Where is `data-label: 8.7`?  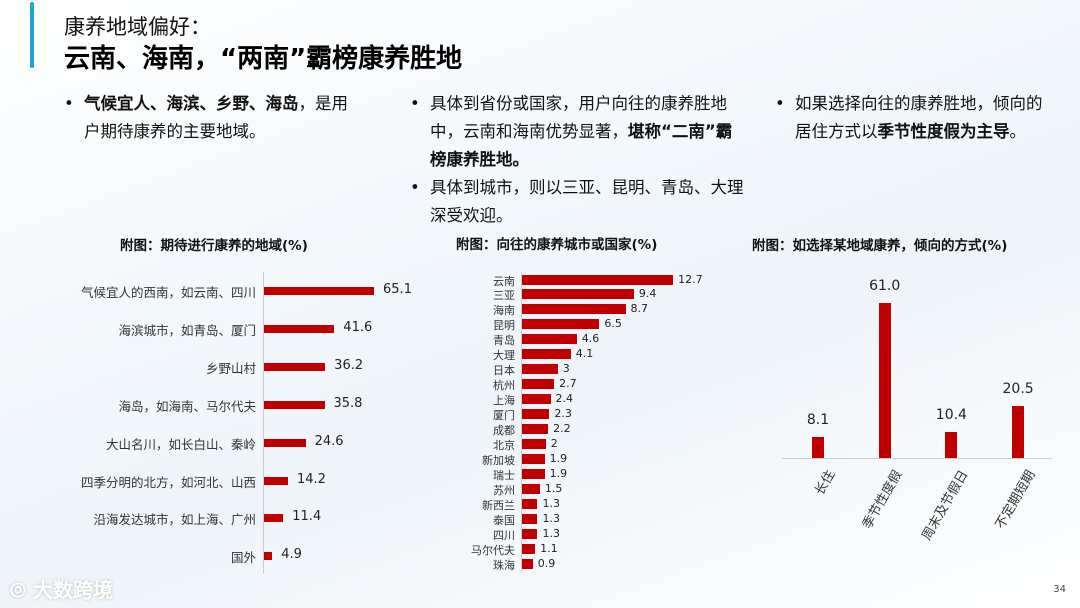 data-label: 8.7 is located at coordinates (639, 309).